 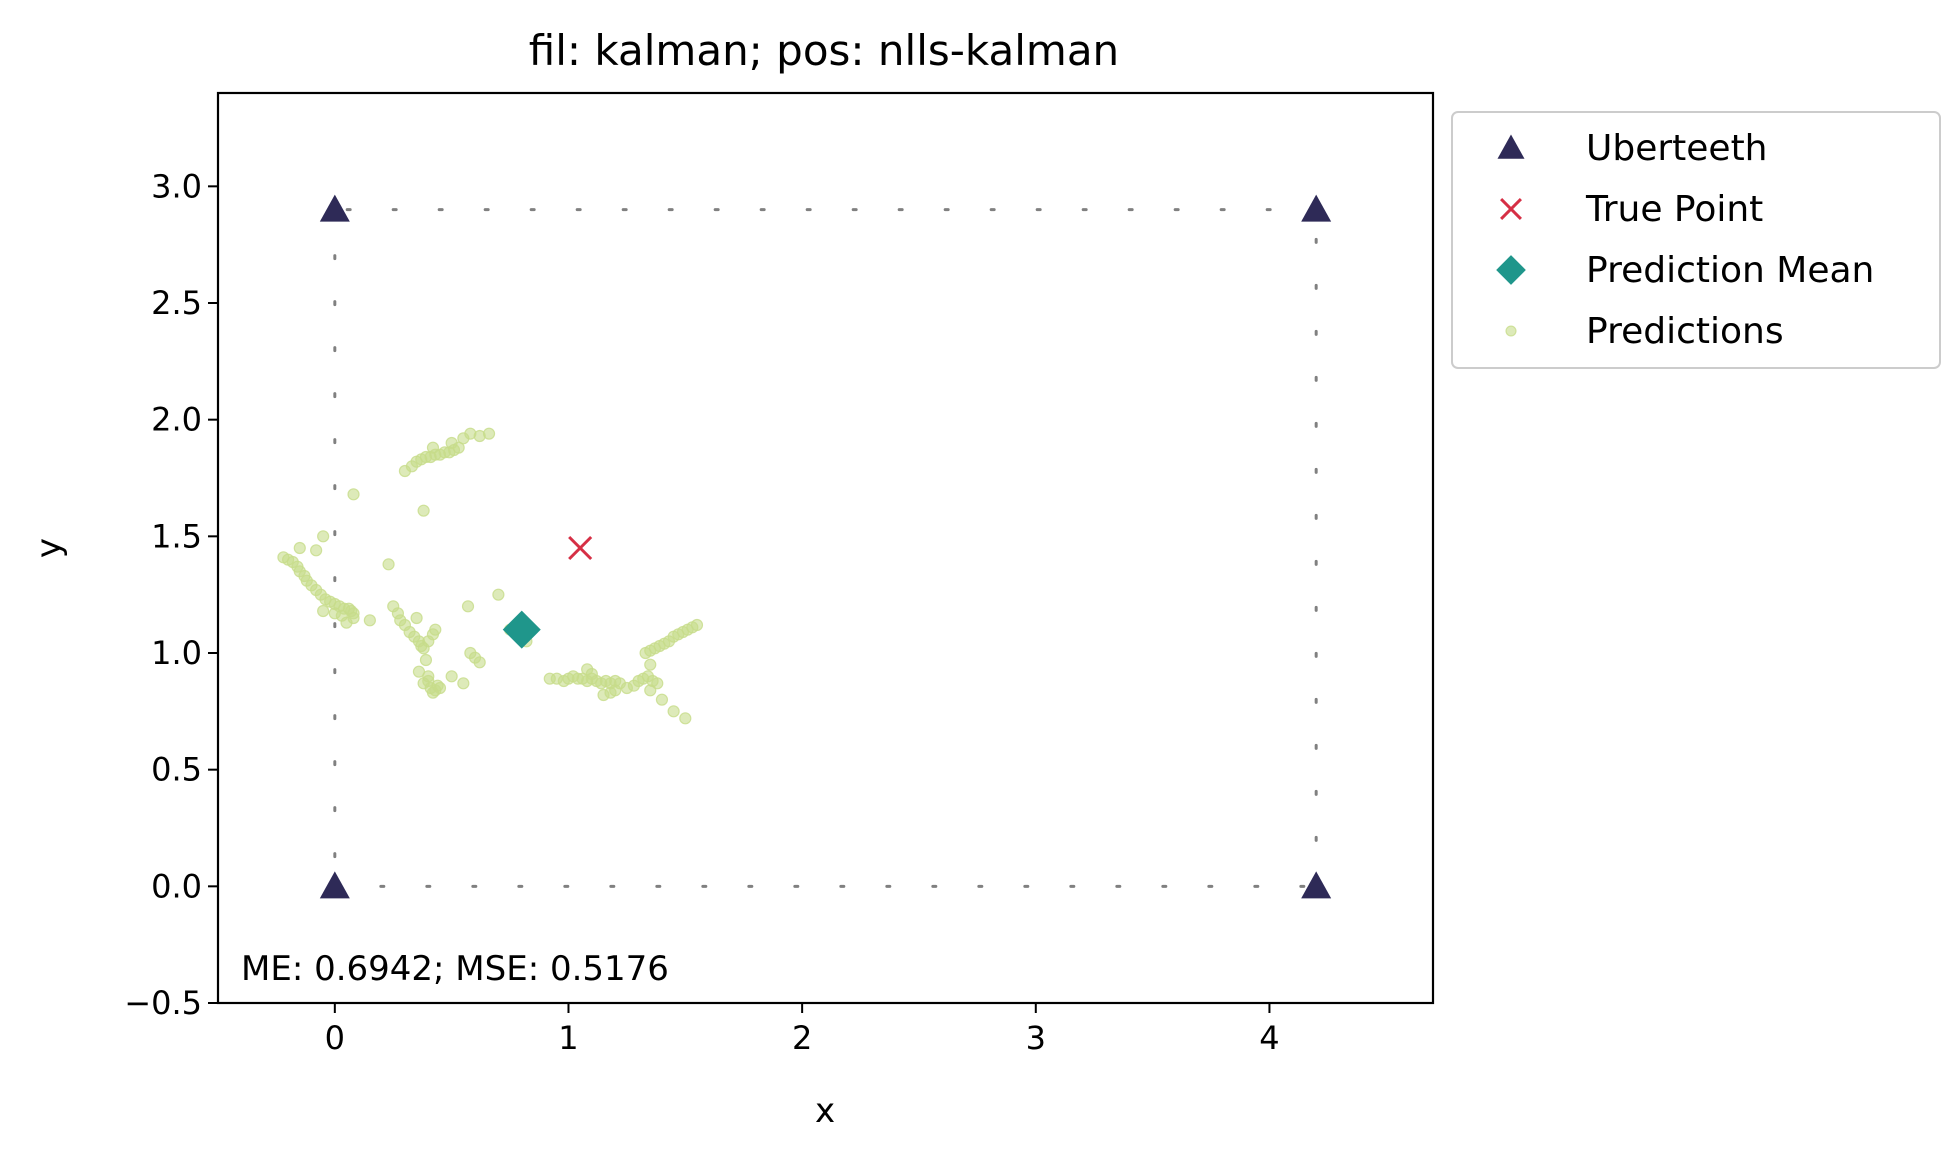 What do you see at coordinates (1036, 1038) in the screenshot?
I see `x-tick-label: 3` at bounding box center [1036, 1038].